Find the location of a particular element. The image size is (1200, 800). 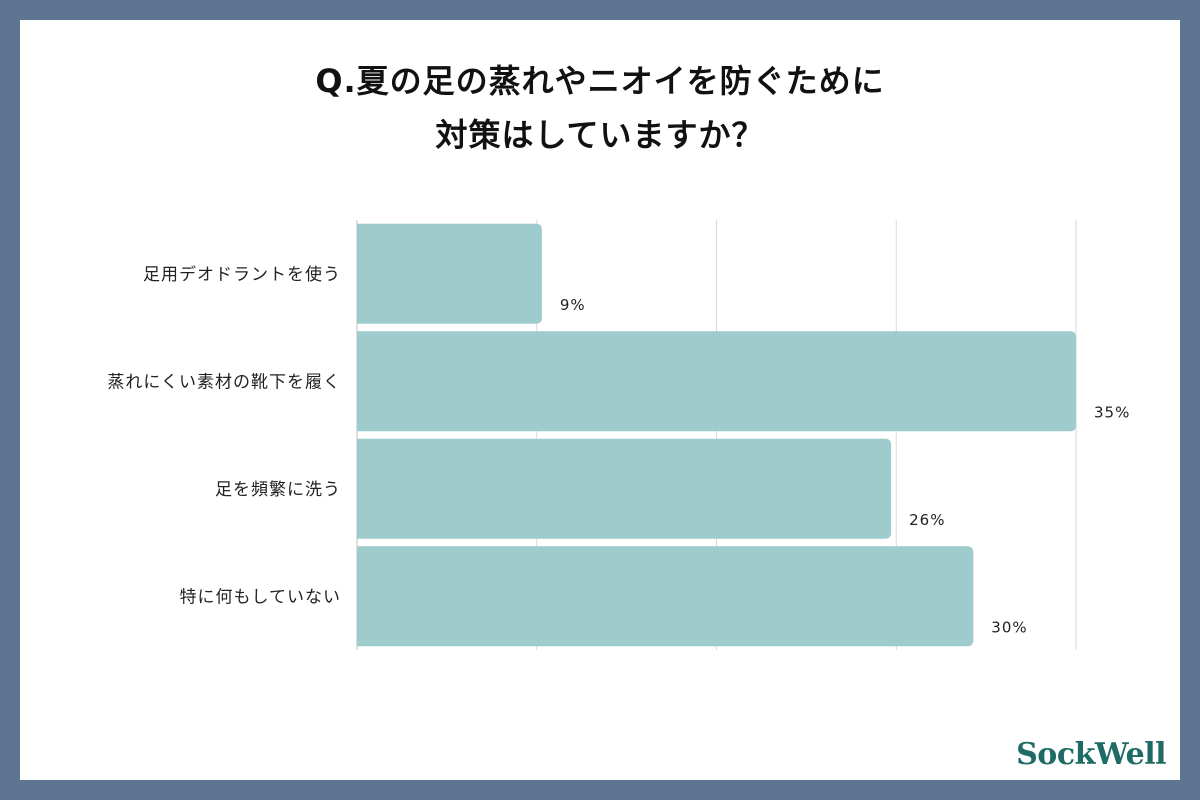

category-label: 足を頻繁に洗う is located at coordinates (278, 490).